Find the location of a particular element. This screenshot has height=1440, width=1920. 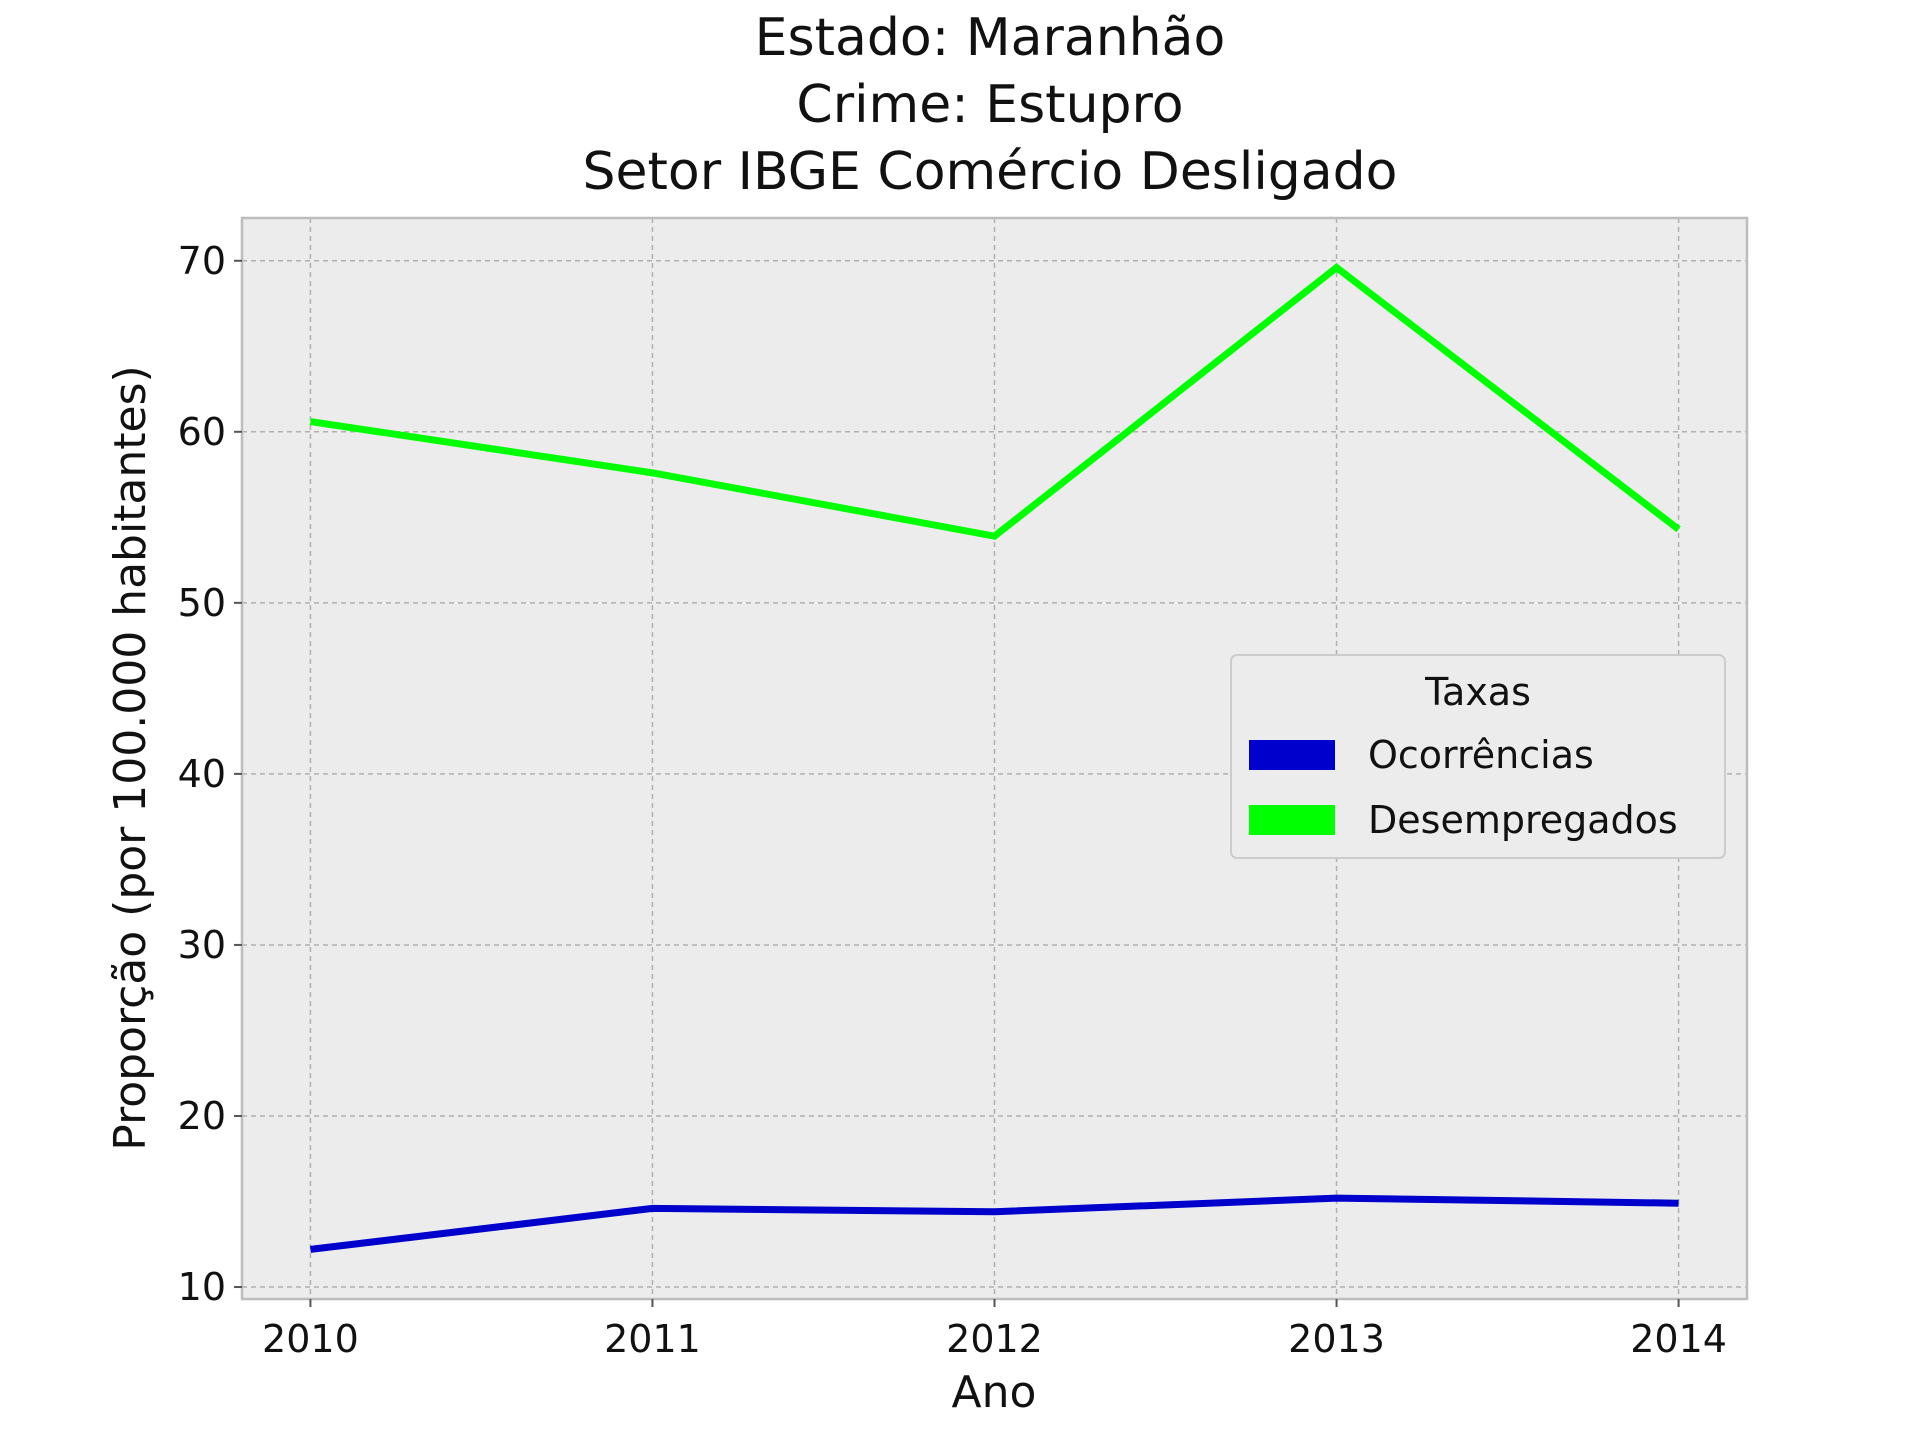

x-tick-label: 2013 is located at coordinates (1336, 1339).